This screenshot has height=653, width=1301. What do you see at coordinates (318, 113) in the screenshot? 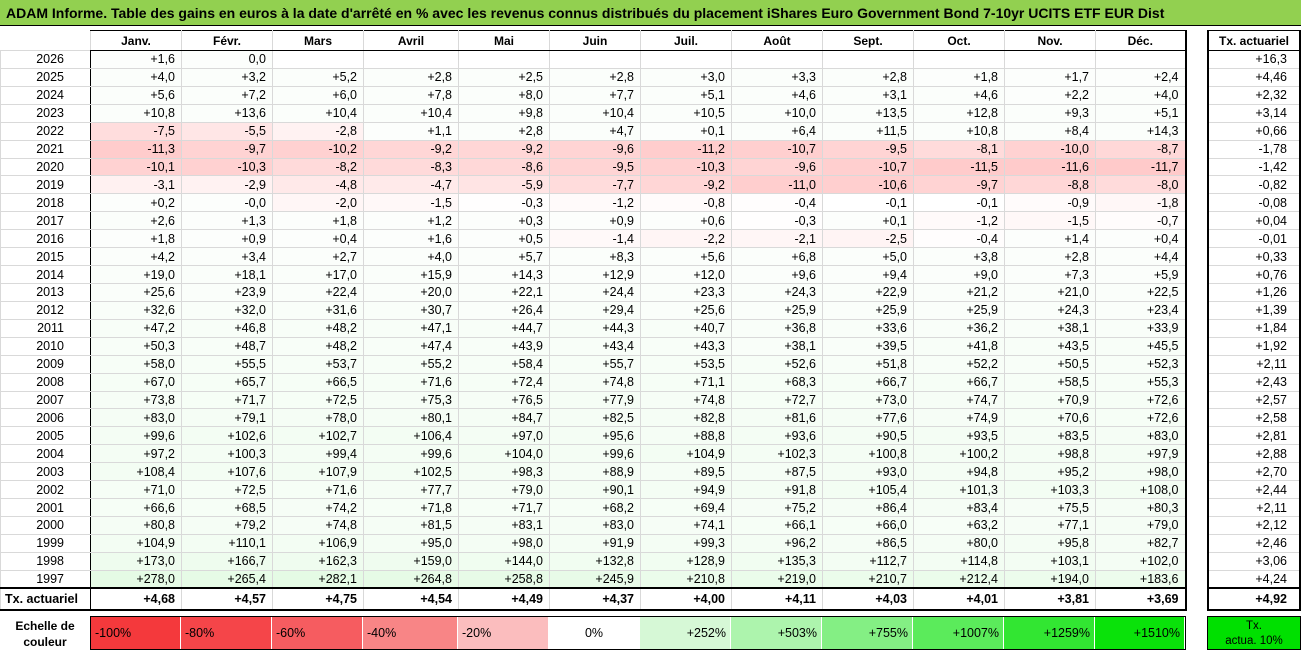
I see `gain-cell: +10,4` at bounding box center [318, 113].